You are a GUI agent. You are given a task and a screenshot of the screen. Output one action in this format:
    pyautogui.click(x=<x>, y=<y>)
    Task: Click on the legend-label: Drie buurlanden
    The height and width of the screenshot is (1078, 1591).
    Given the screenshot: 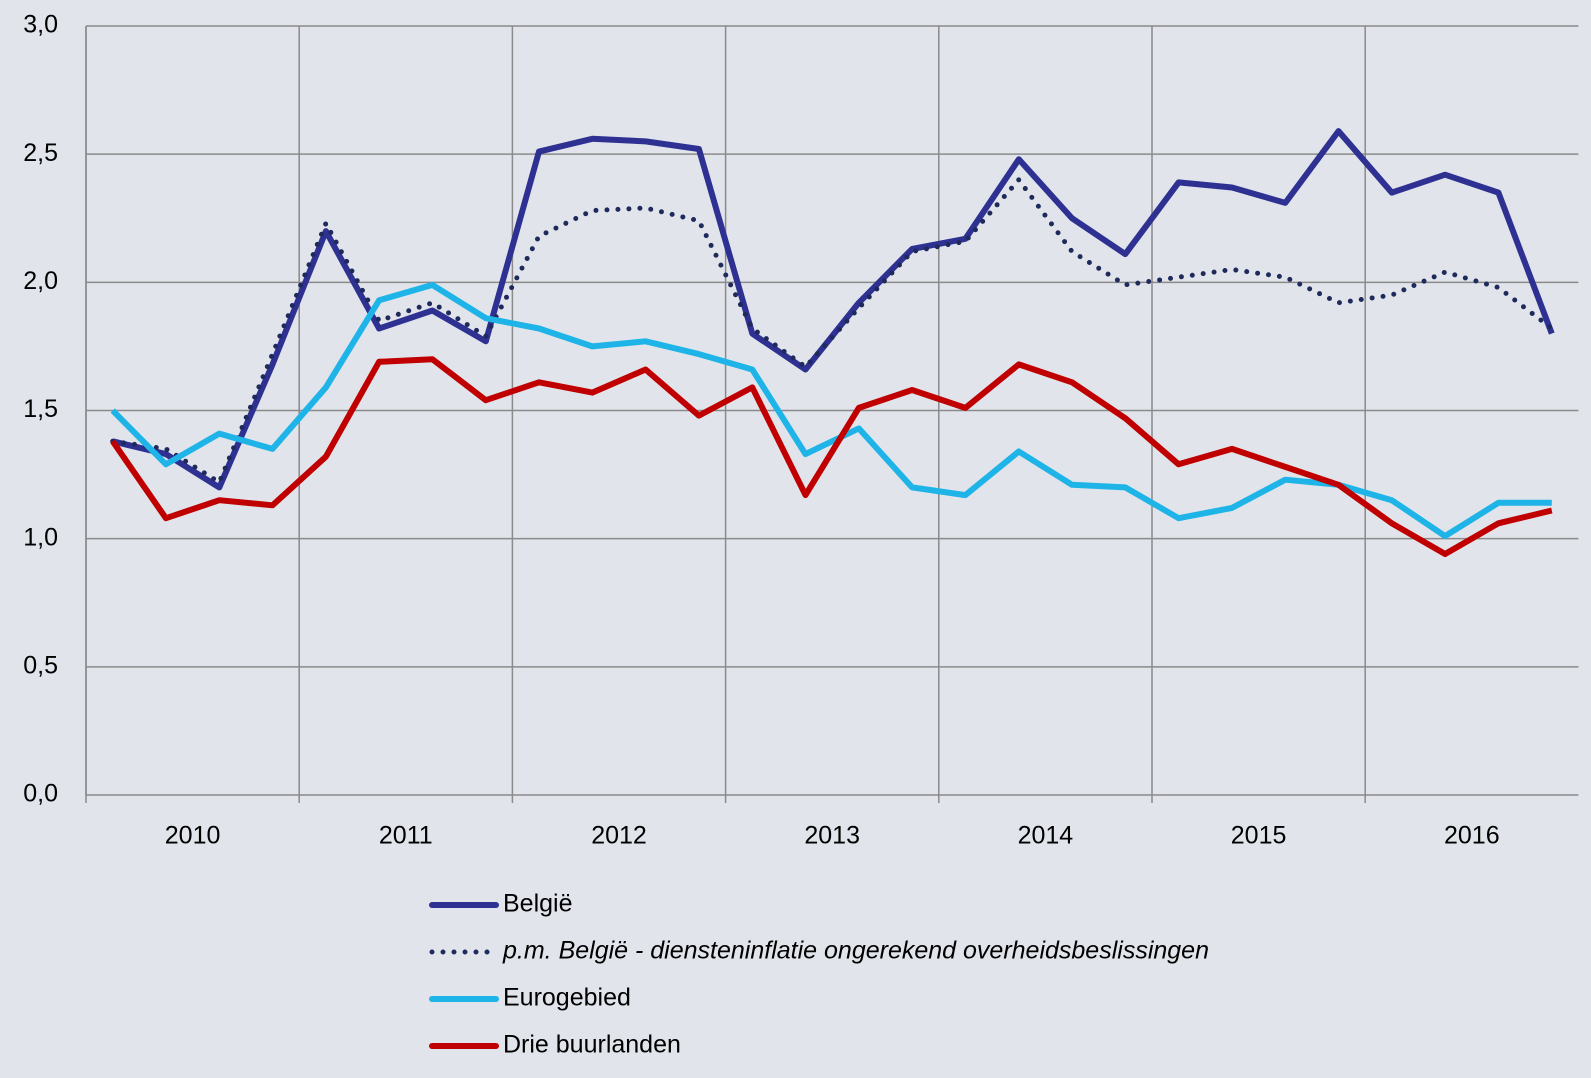 What is the action you would take?
    pyautogui.click(x=592, y=1045)
    